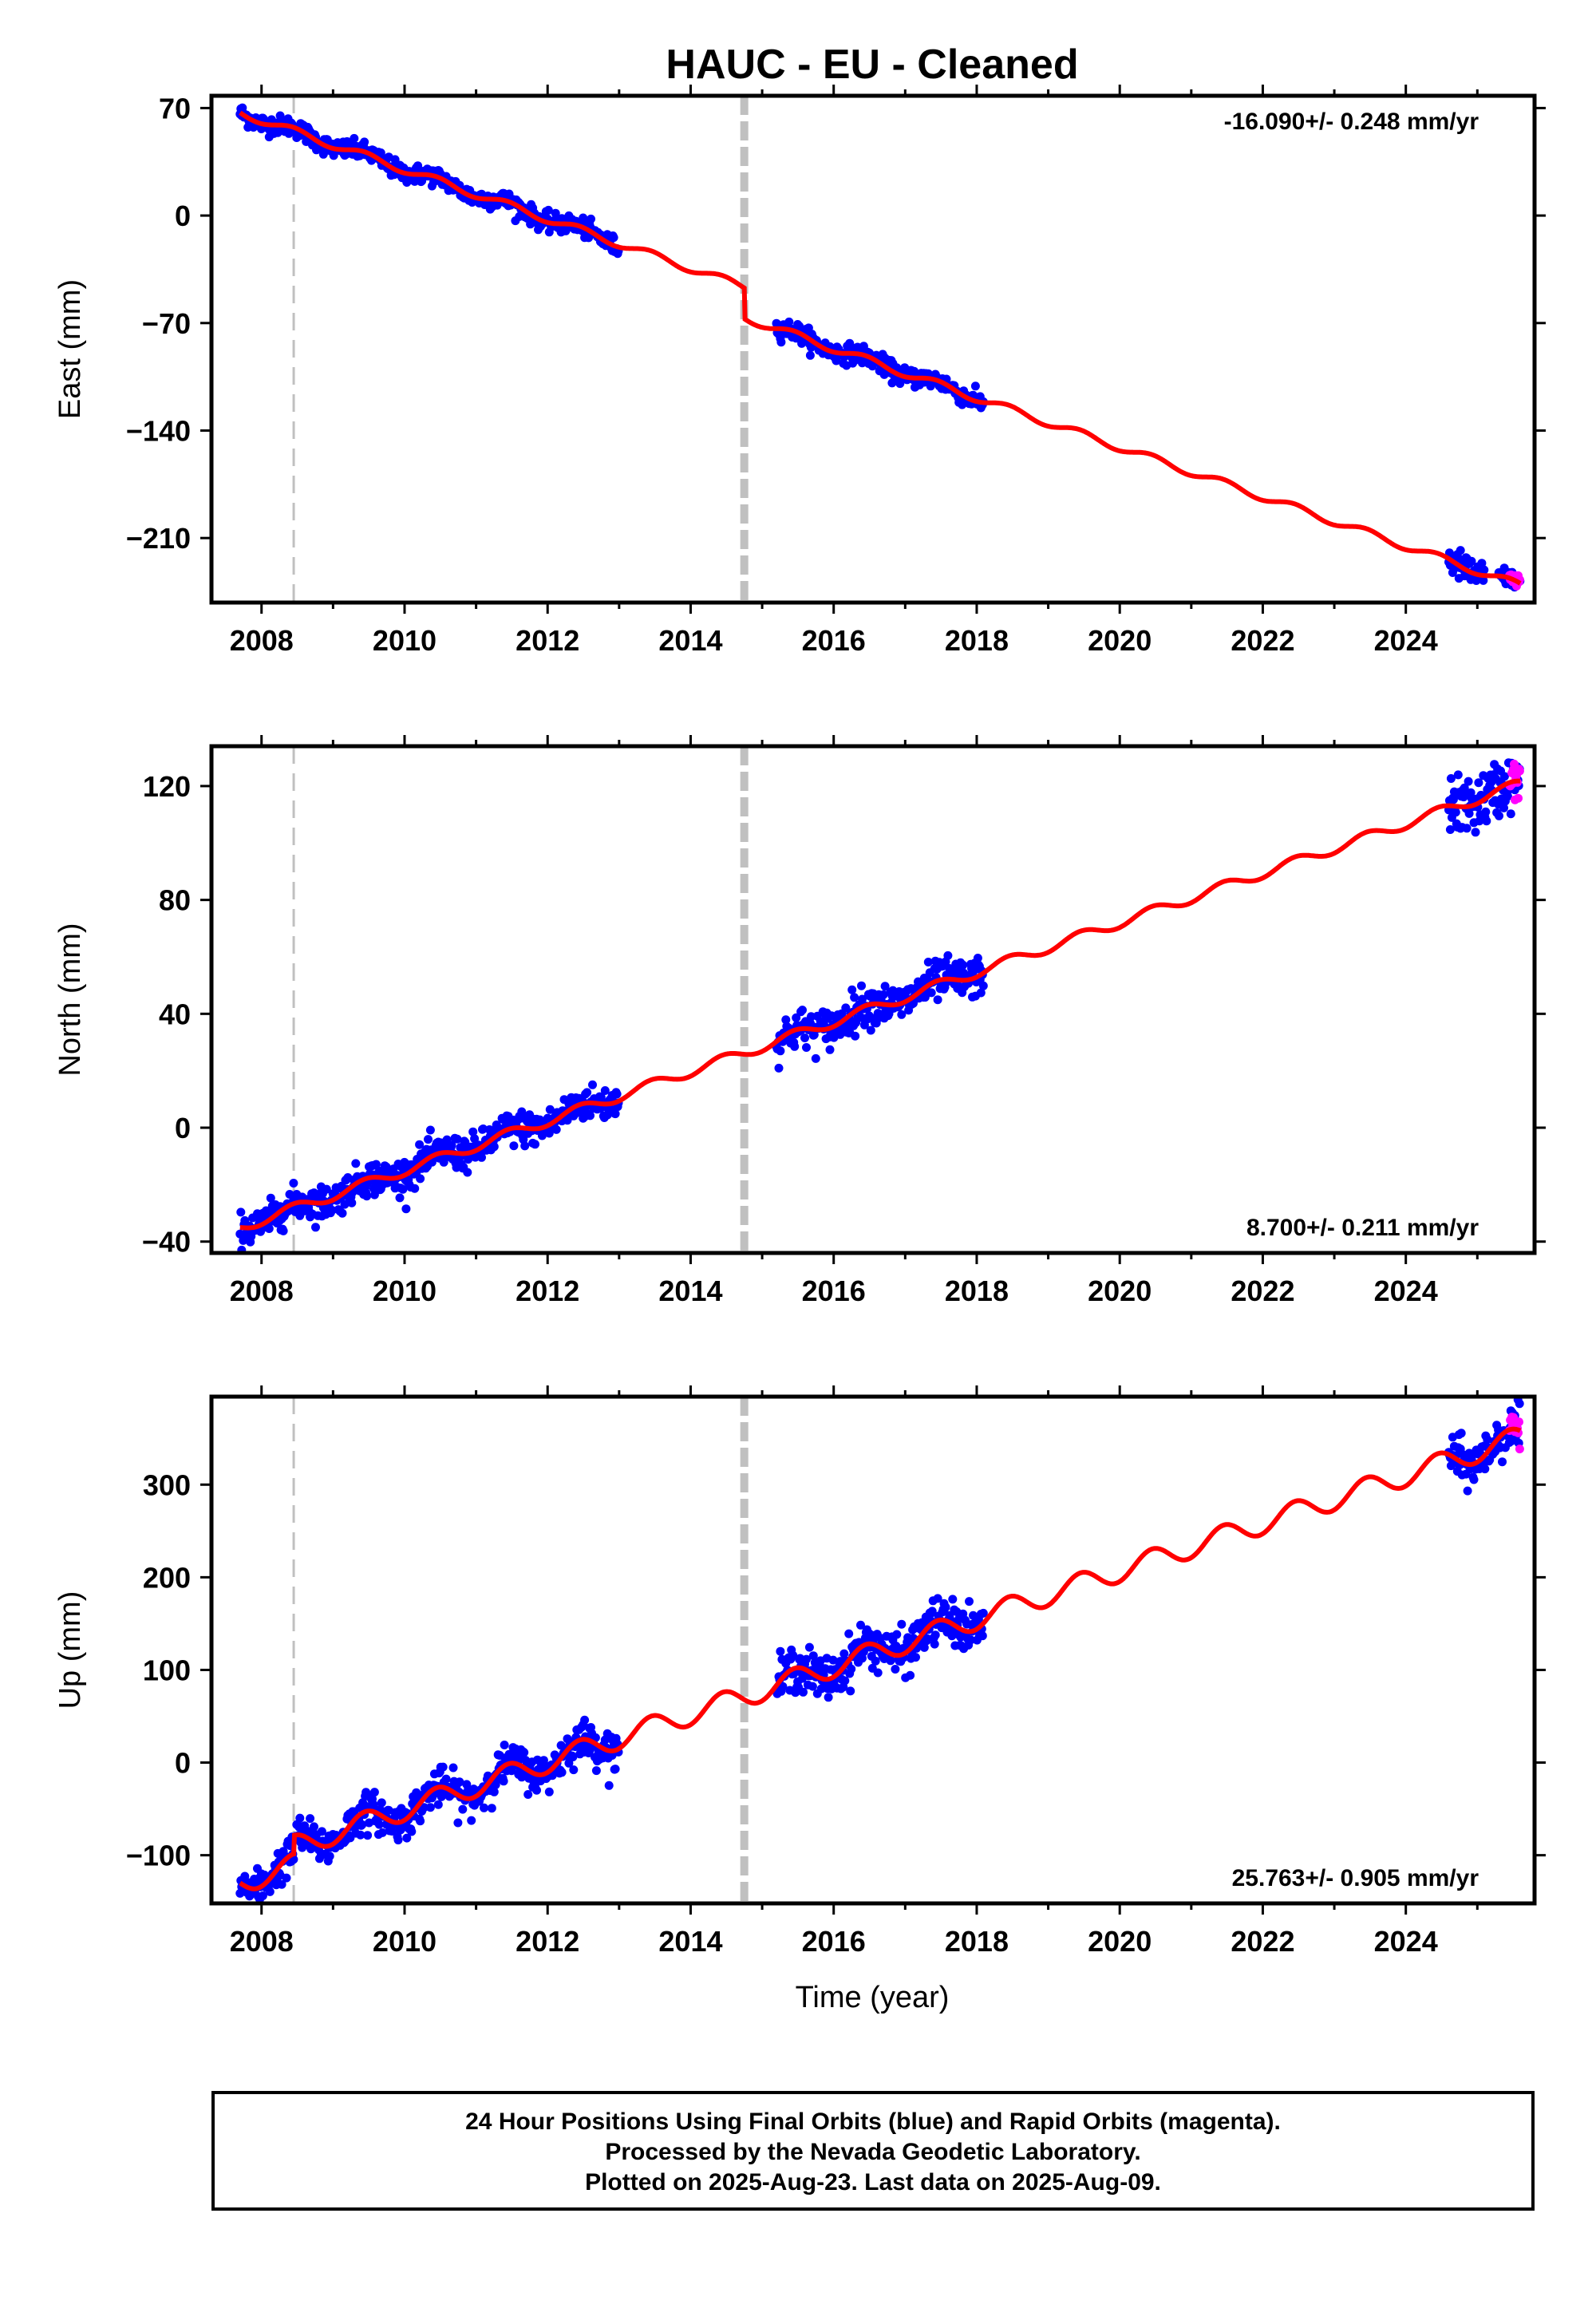  What do you see at coordinates (834, 1291) in the screenshot?
I see `x-tick-label: 2016` at bounding box center [834, 1291].